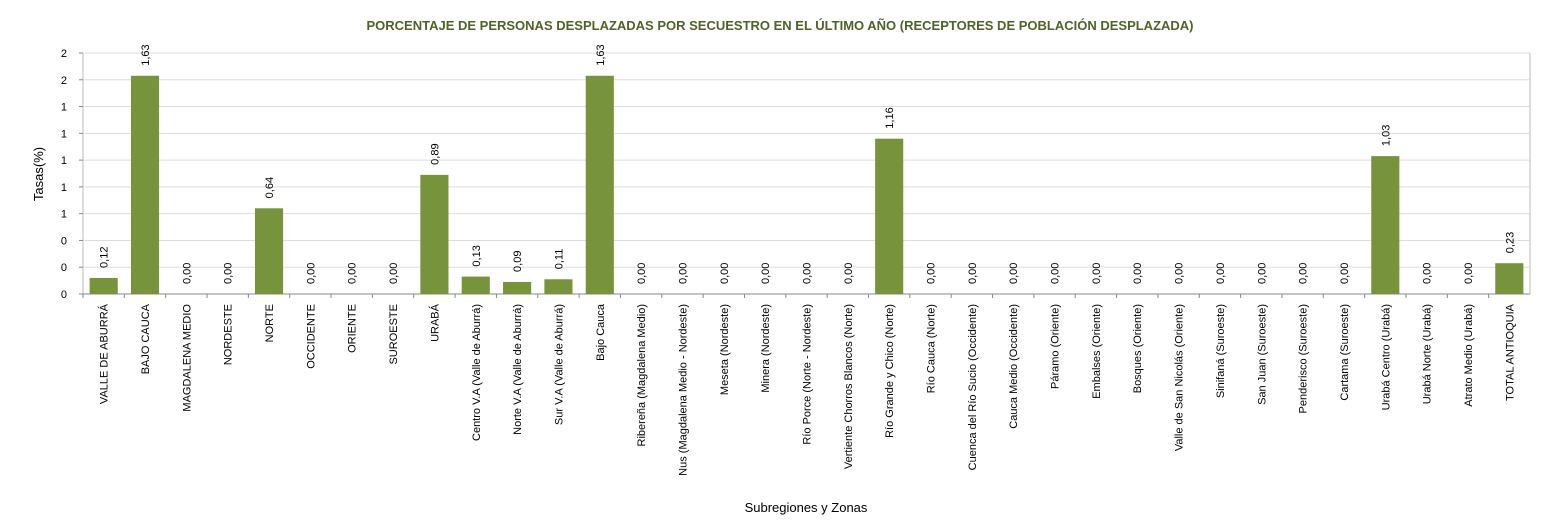  What do you see at coordinates (1510, 352) in the screenshot?
I see `x-tick-label: TOTAL ANTIOQUIA` at bounding box center [1510, 352].